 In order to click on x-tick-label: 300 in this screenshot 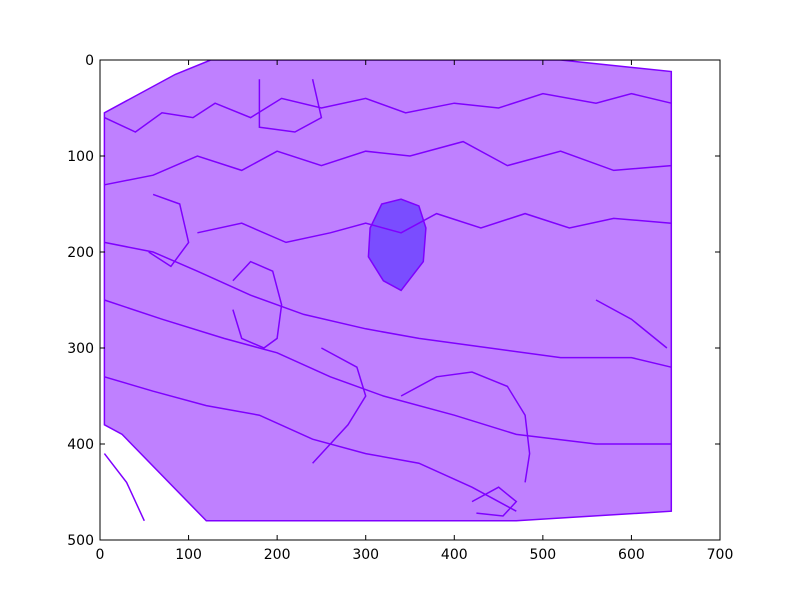, I will do `click(365, 555)`.